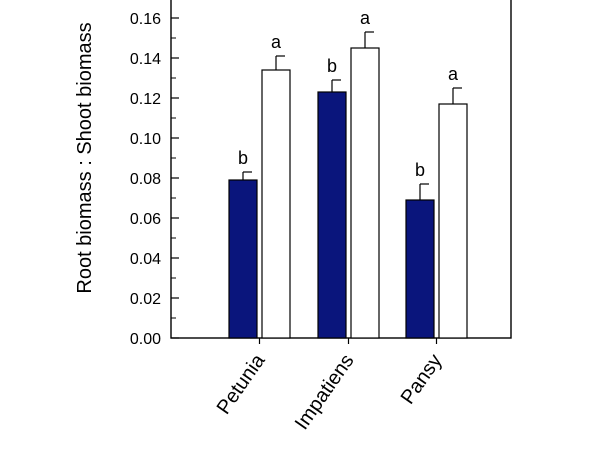 The width and height of the screenshot is (600, 455). I want to click on y-tick-label: 0.16, so click(145, 19).